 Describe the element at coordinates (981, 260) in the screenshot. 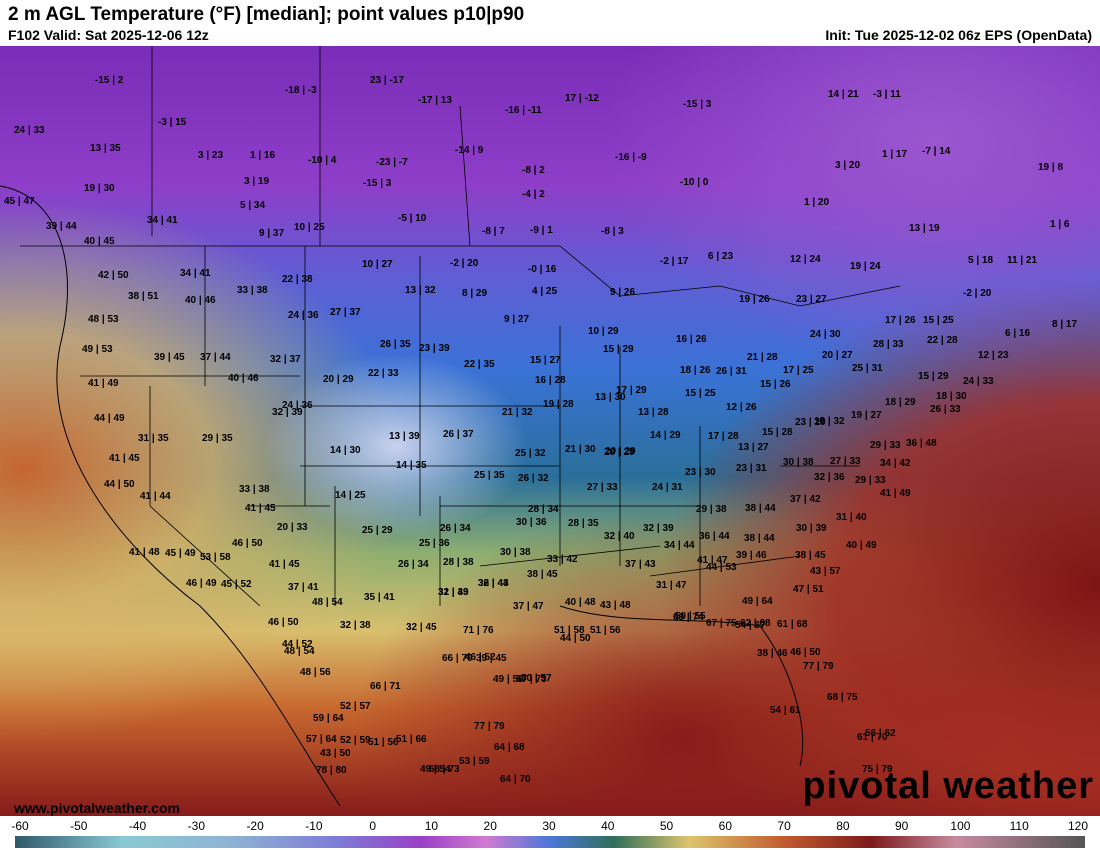

I see `point-value-label: 5 | 18` at that location.